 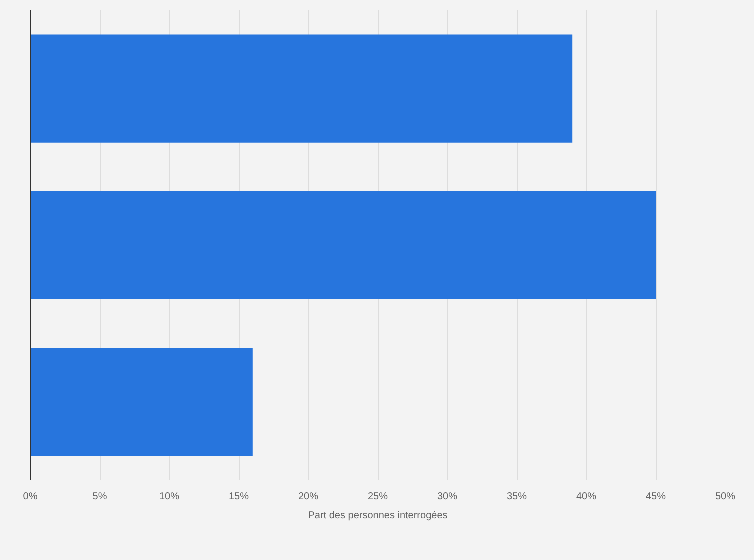 I want to click on x-tick-label: 45%, so click(x=656, y=497).